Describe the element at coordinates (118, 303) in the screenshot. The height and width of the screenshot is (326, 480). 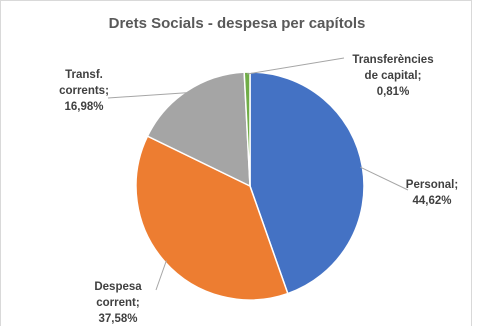
I see `slice-label: Despesa corrent; 37,58%` at that location.